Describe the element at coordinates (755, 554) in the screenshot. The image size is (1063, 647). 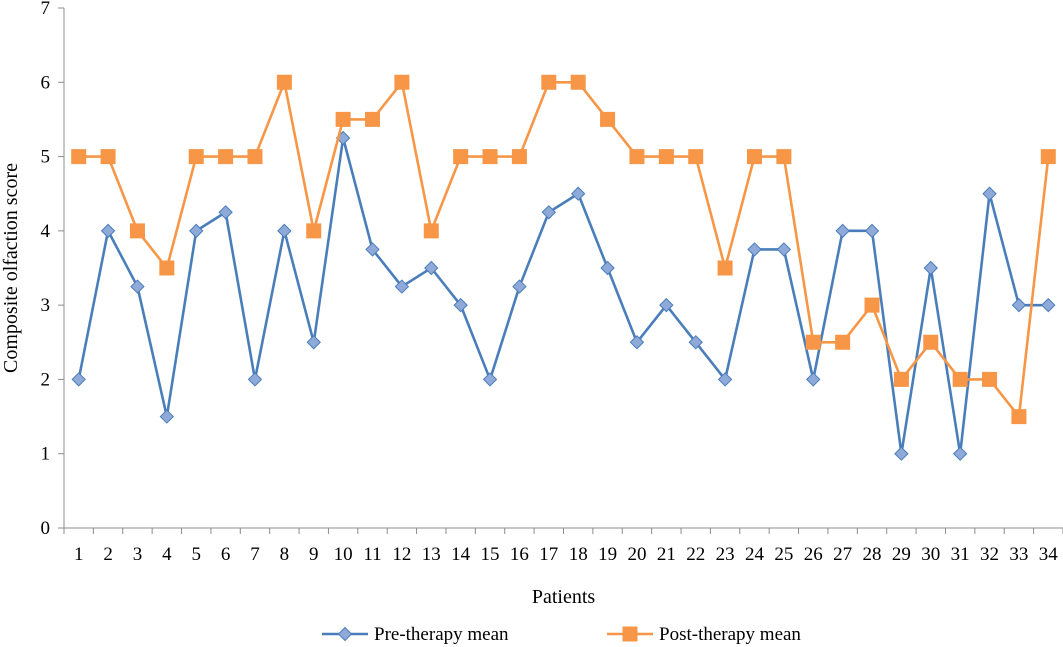
I see `x-tick-label: 24` at that location.